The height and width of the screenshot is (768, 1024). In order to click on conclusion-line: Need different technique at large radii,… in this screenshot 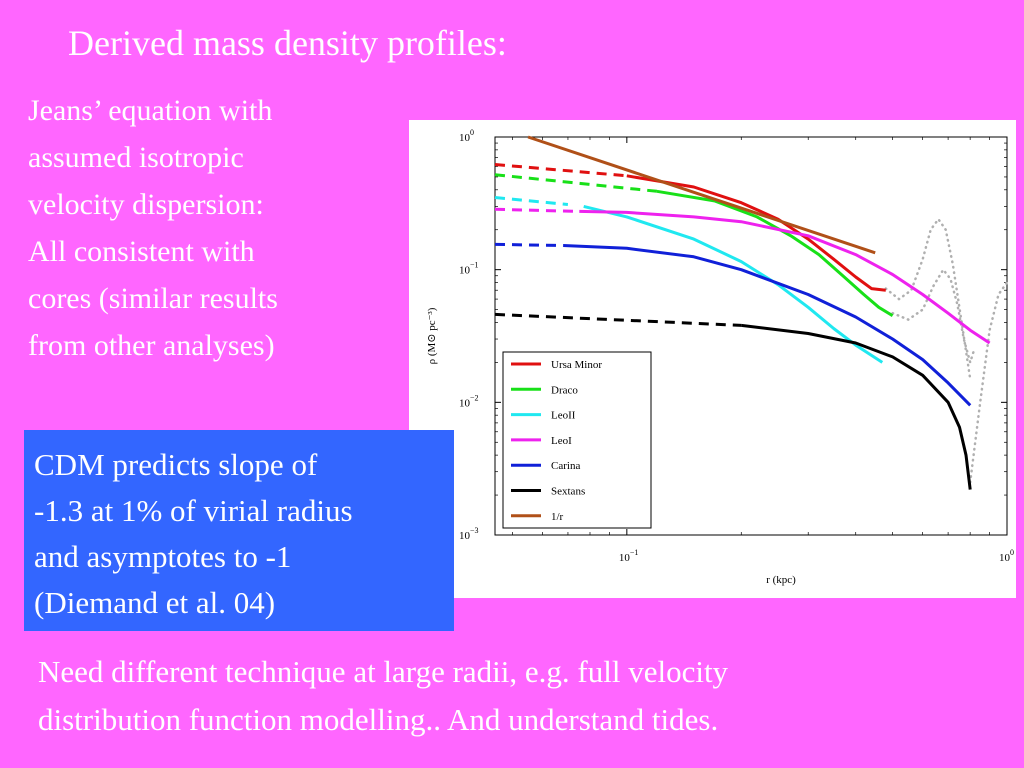, I will do `click(383, 671)`.